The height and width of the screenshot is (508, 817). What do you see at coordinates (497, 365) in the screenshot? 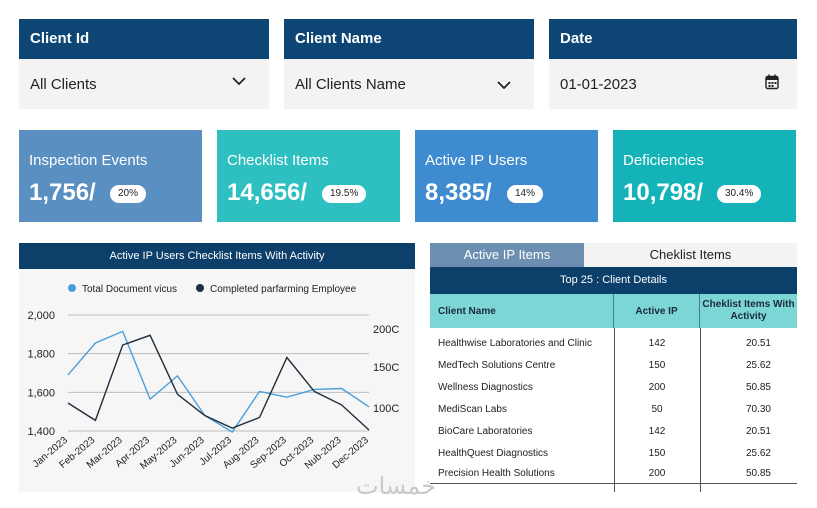
I see `cell-client-name: MedTech Solutions Centre` at bounding box center [497, 365].